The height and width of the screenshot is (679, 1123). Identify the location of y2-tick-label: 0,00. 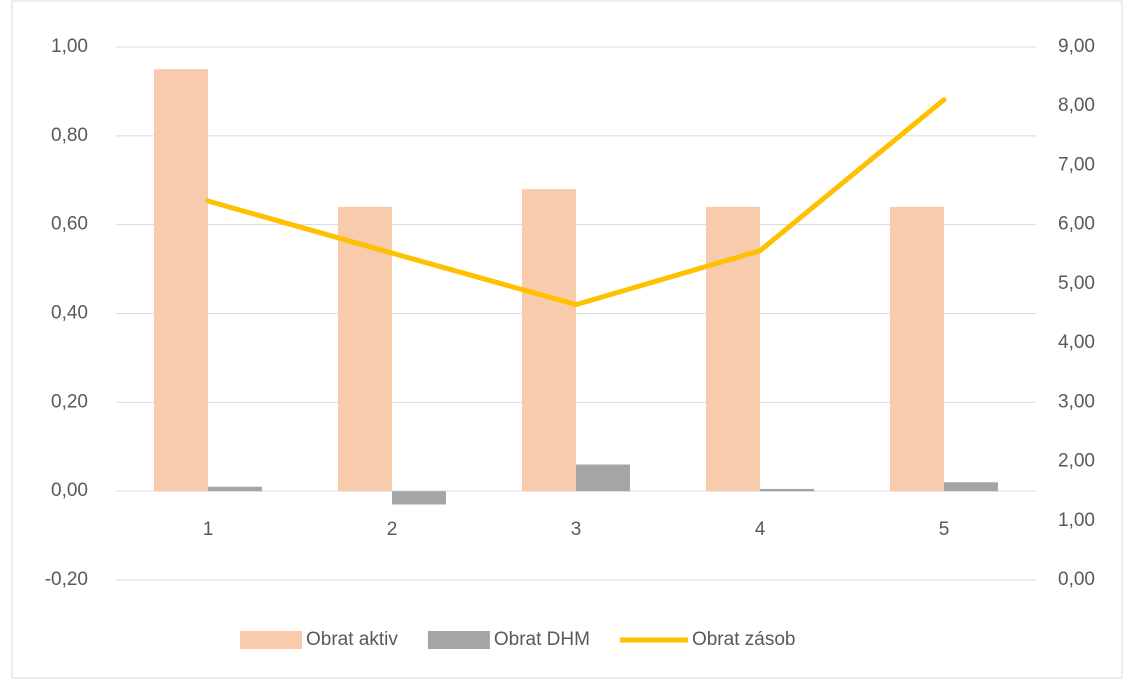
(1076, 579).